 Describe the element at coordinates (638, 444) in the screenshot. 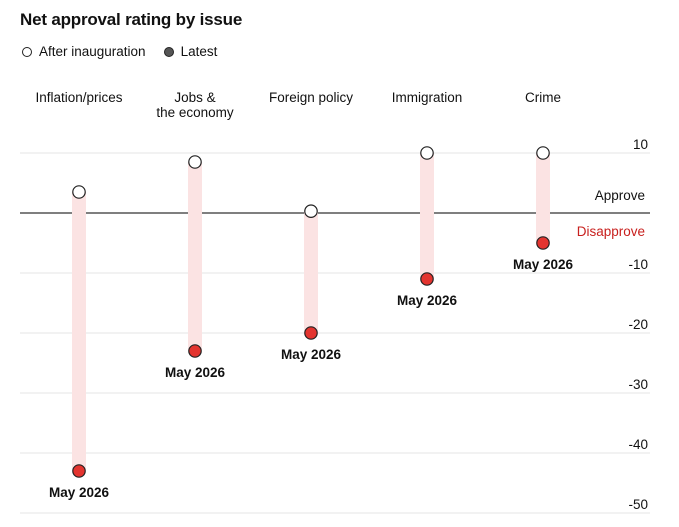

I see `y-tick-label: -40` at that location.